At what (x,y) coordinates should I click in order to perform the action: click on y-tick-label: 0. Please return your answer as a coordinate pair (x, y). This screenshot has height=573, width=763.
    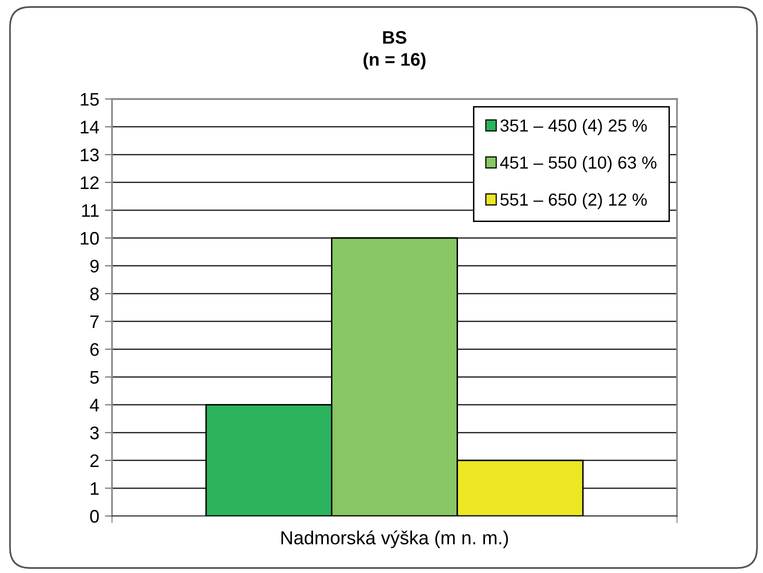
    Looking at the image, I should click on (94, 516).